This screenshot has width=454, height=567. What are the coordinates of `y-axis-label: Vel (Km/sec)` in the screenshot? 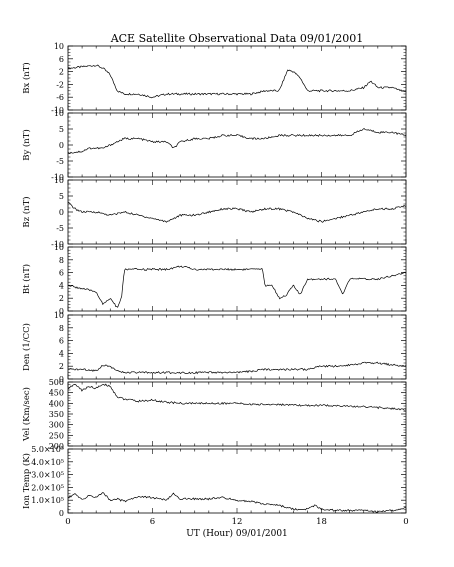 It's located at (26, 414).